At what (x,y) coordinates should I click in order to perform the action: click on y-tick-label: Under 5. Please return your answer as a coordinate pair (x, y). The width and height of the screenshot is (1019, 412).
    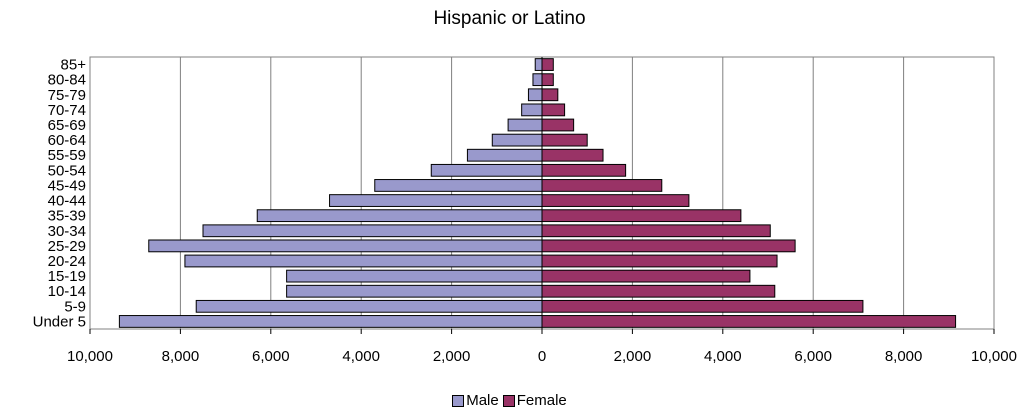
    Looking at the image, I should click on (59, 321).